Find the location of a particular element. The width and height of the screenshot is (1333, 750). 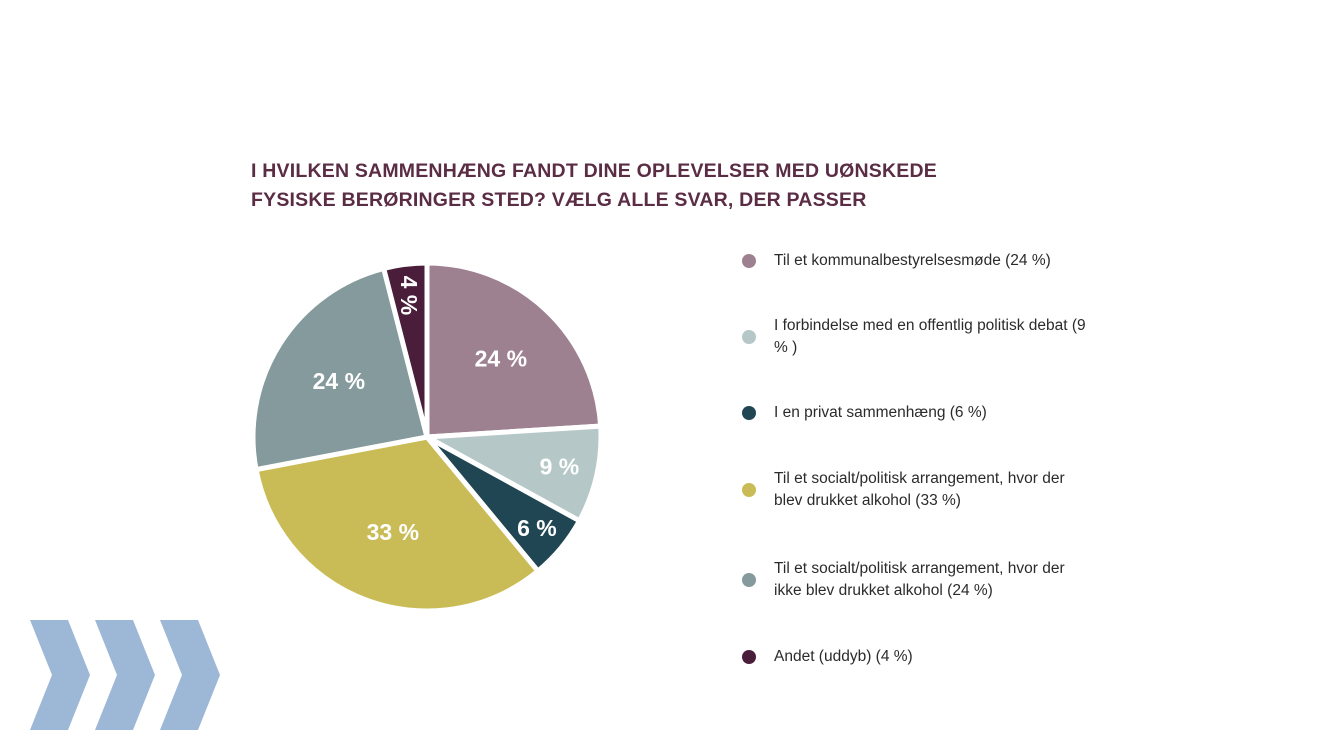

legend-item: Til et kommunalbestyrelsesmøde (24 %) is located at coordinates (922, 261).